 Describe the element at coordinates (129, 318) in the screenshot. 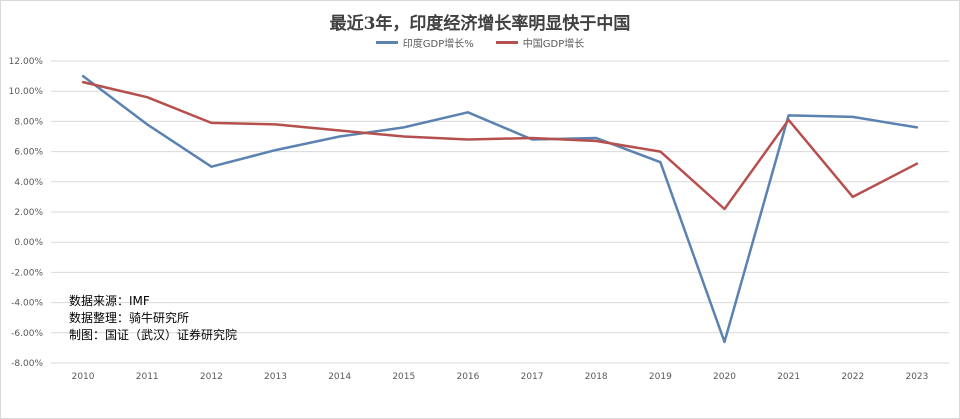

I see `note-compiler: 数据整理：骑牛研究所` at that location.